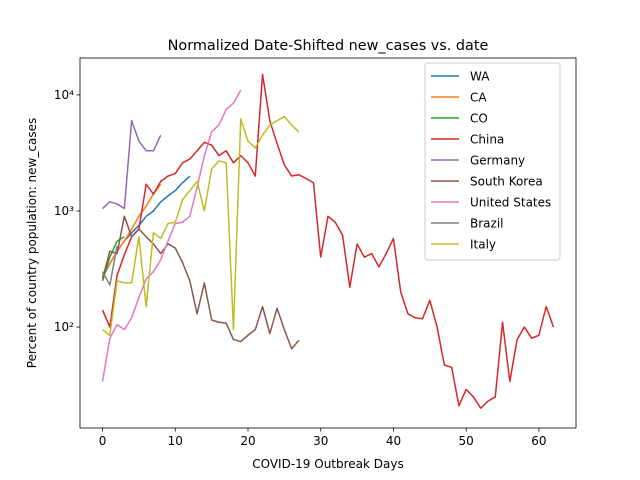  Describe the element at coordinates (64, 327) in the screenshot. I see `y-tick-label: 10²` at that location.